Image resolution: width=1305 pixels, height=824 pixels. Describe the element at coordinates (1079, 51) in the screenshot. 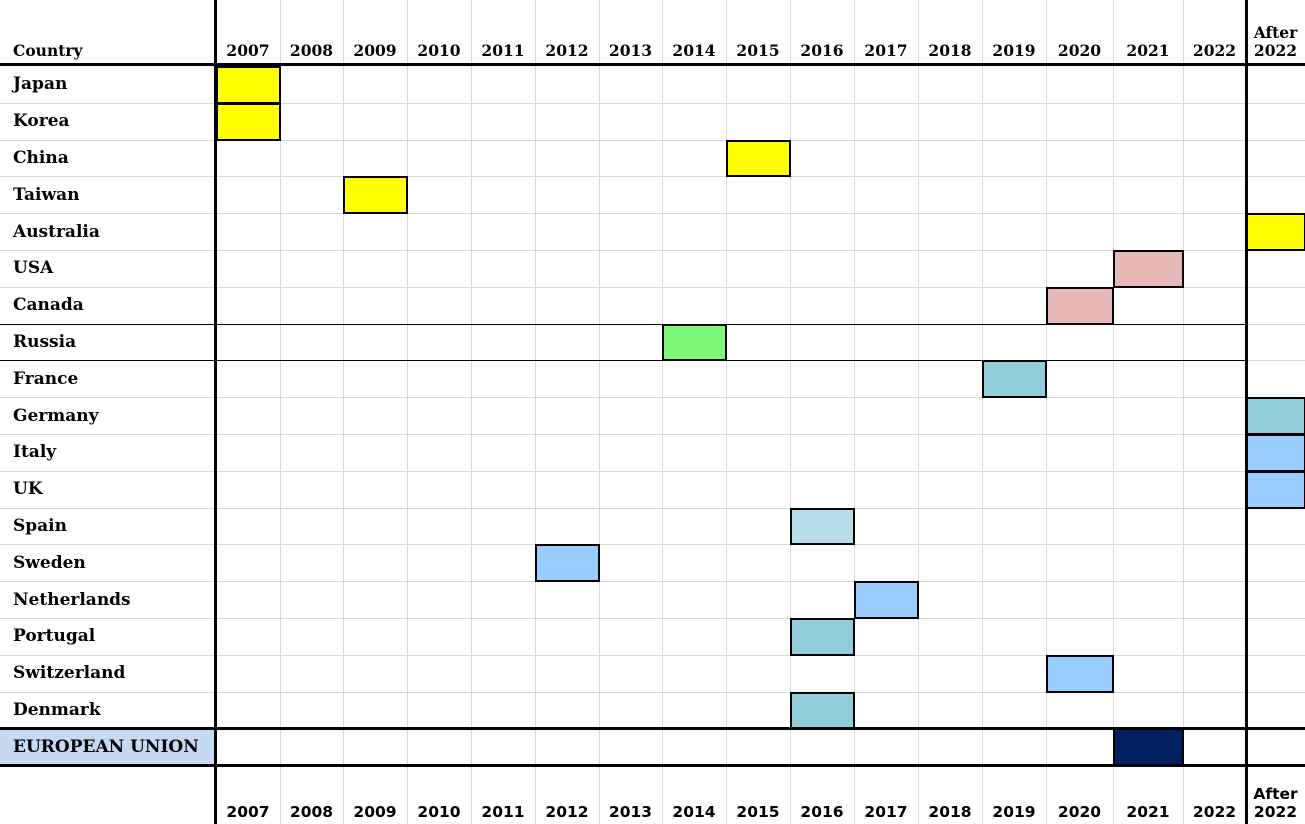

I see `header-cell: 2020` at that location.